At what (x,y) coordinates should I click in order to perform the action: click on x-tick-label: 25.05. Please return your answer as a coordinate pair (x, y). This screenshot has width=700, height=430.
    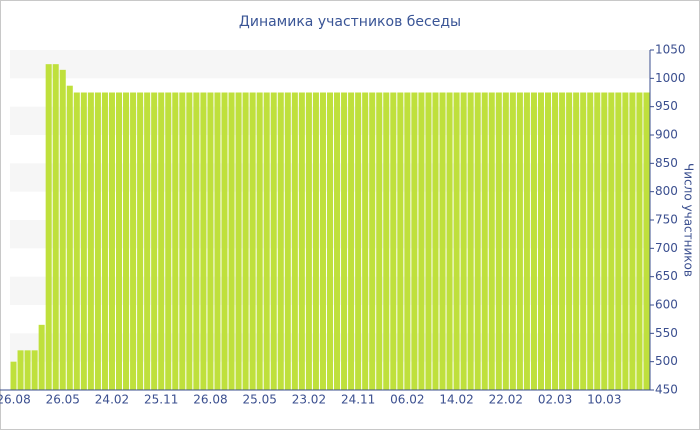
    Looking at the image, I should click on (259, 400).